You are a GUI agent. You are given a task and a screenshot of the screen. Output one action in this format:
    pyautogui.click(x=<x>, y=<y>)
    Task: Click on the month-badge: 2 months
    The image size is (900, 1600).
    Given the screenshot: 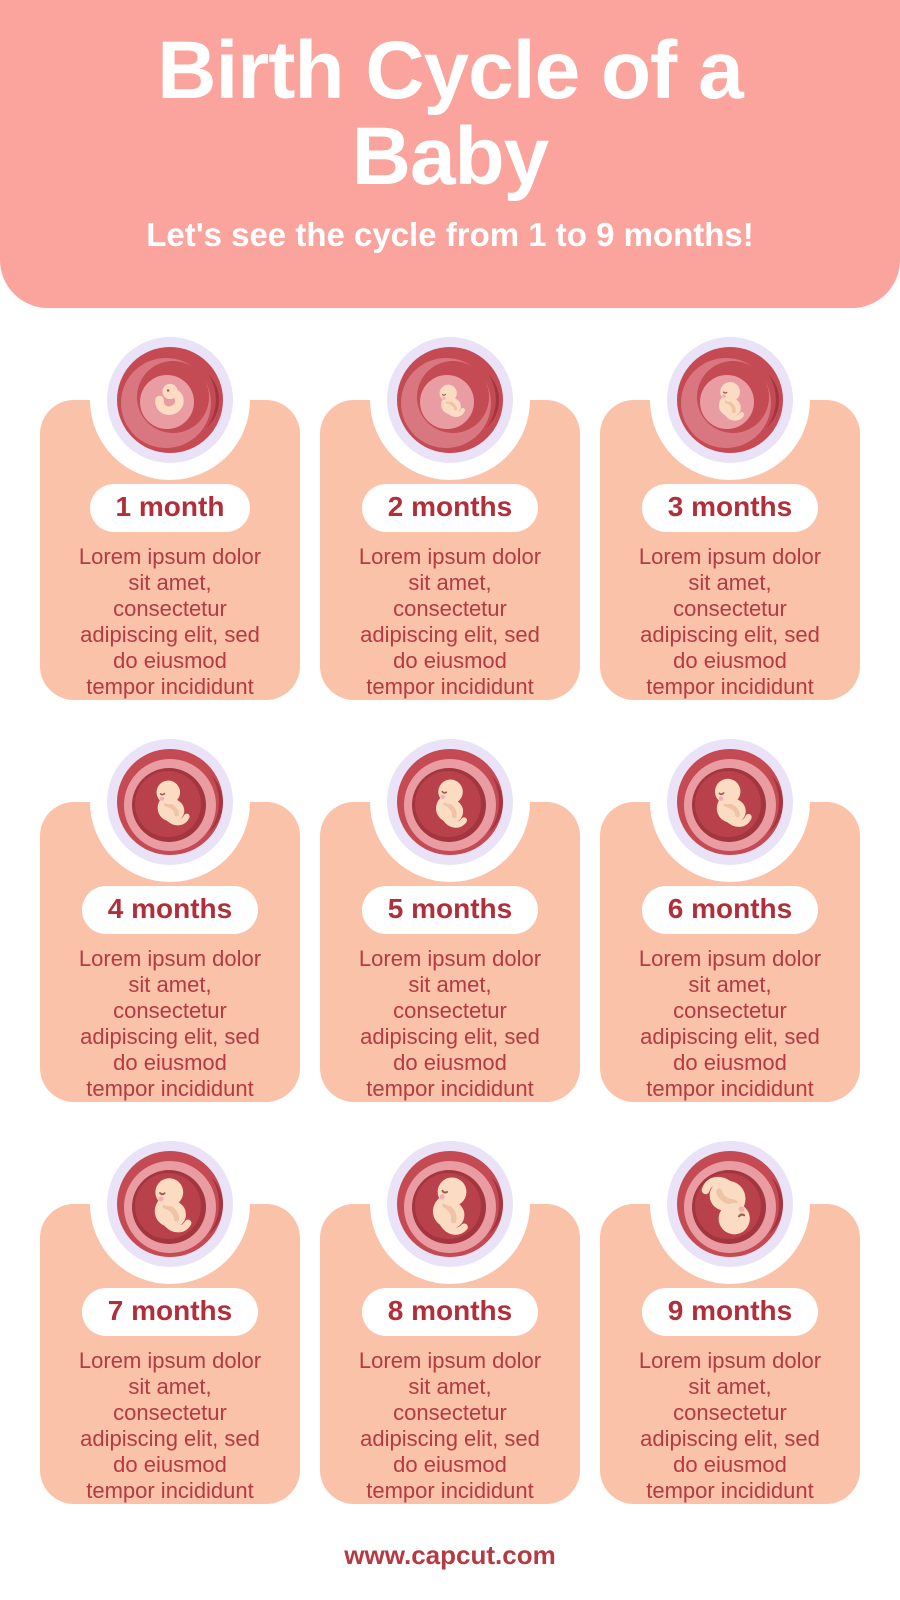 What is the action you would take?
    pyautogui.click(x=450, y=508)
    